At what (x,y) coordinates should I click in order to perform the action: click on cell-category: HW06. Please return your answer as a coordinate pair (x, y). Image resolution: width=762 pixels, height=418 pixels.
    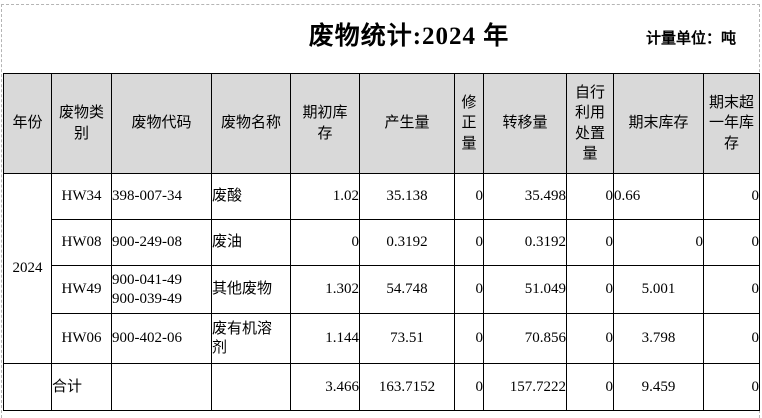
    Looking at the image, I should click on (81, 338).